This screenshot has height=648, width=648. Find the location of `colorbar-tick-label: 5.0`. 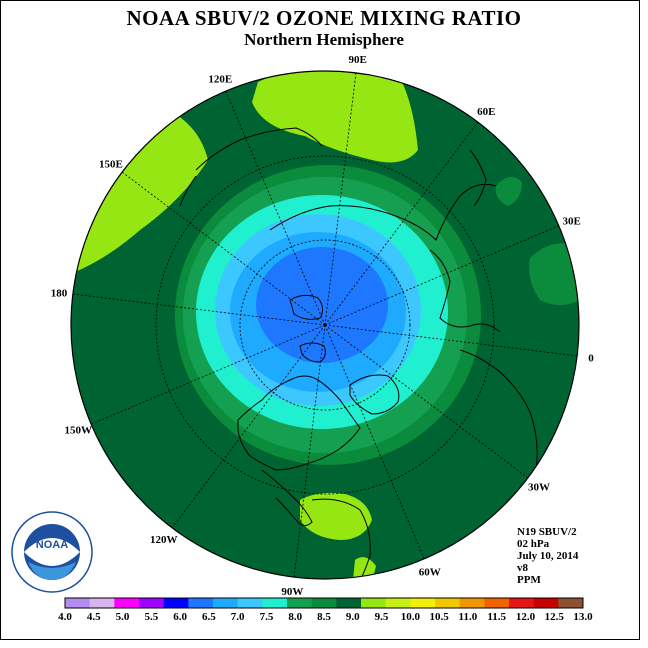

colorbar-tick-label: 5.0 is located at coordinates (123, 617).